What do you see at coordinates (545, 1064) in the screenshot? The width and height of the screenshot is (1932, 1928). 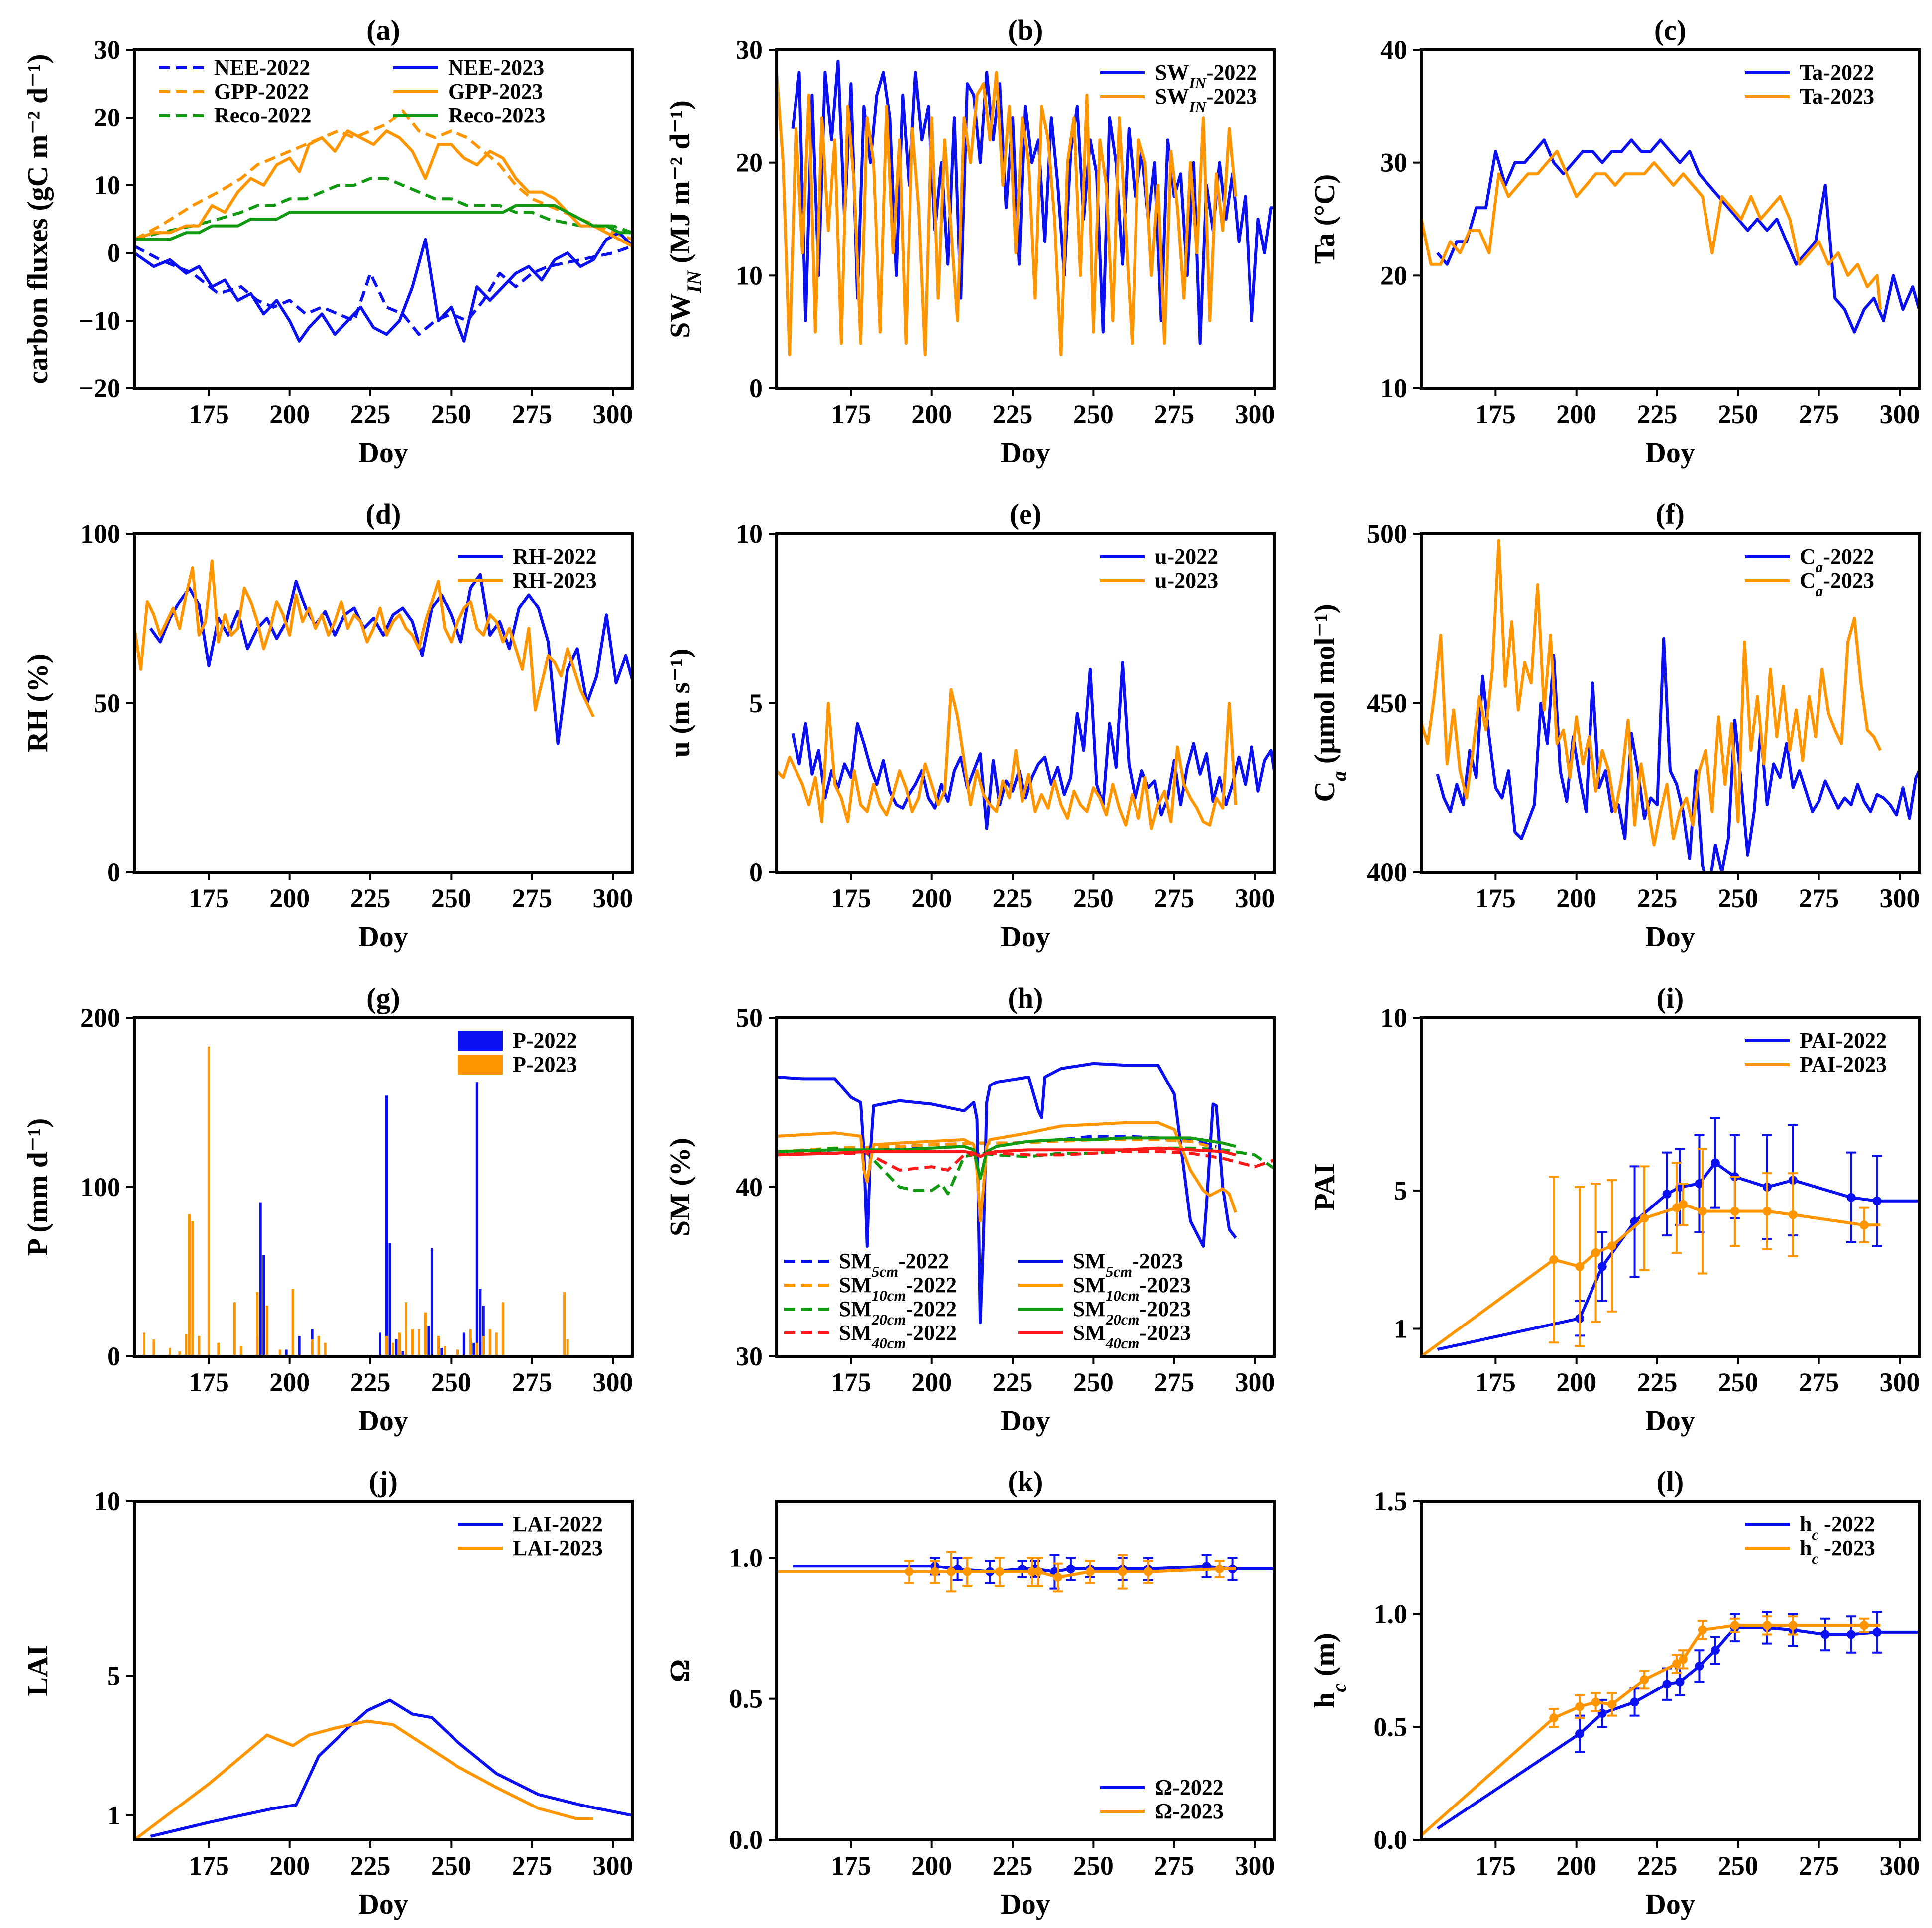 I see `legend-label: P-2023` at bounding box center [545, 1064].